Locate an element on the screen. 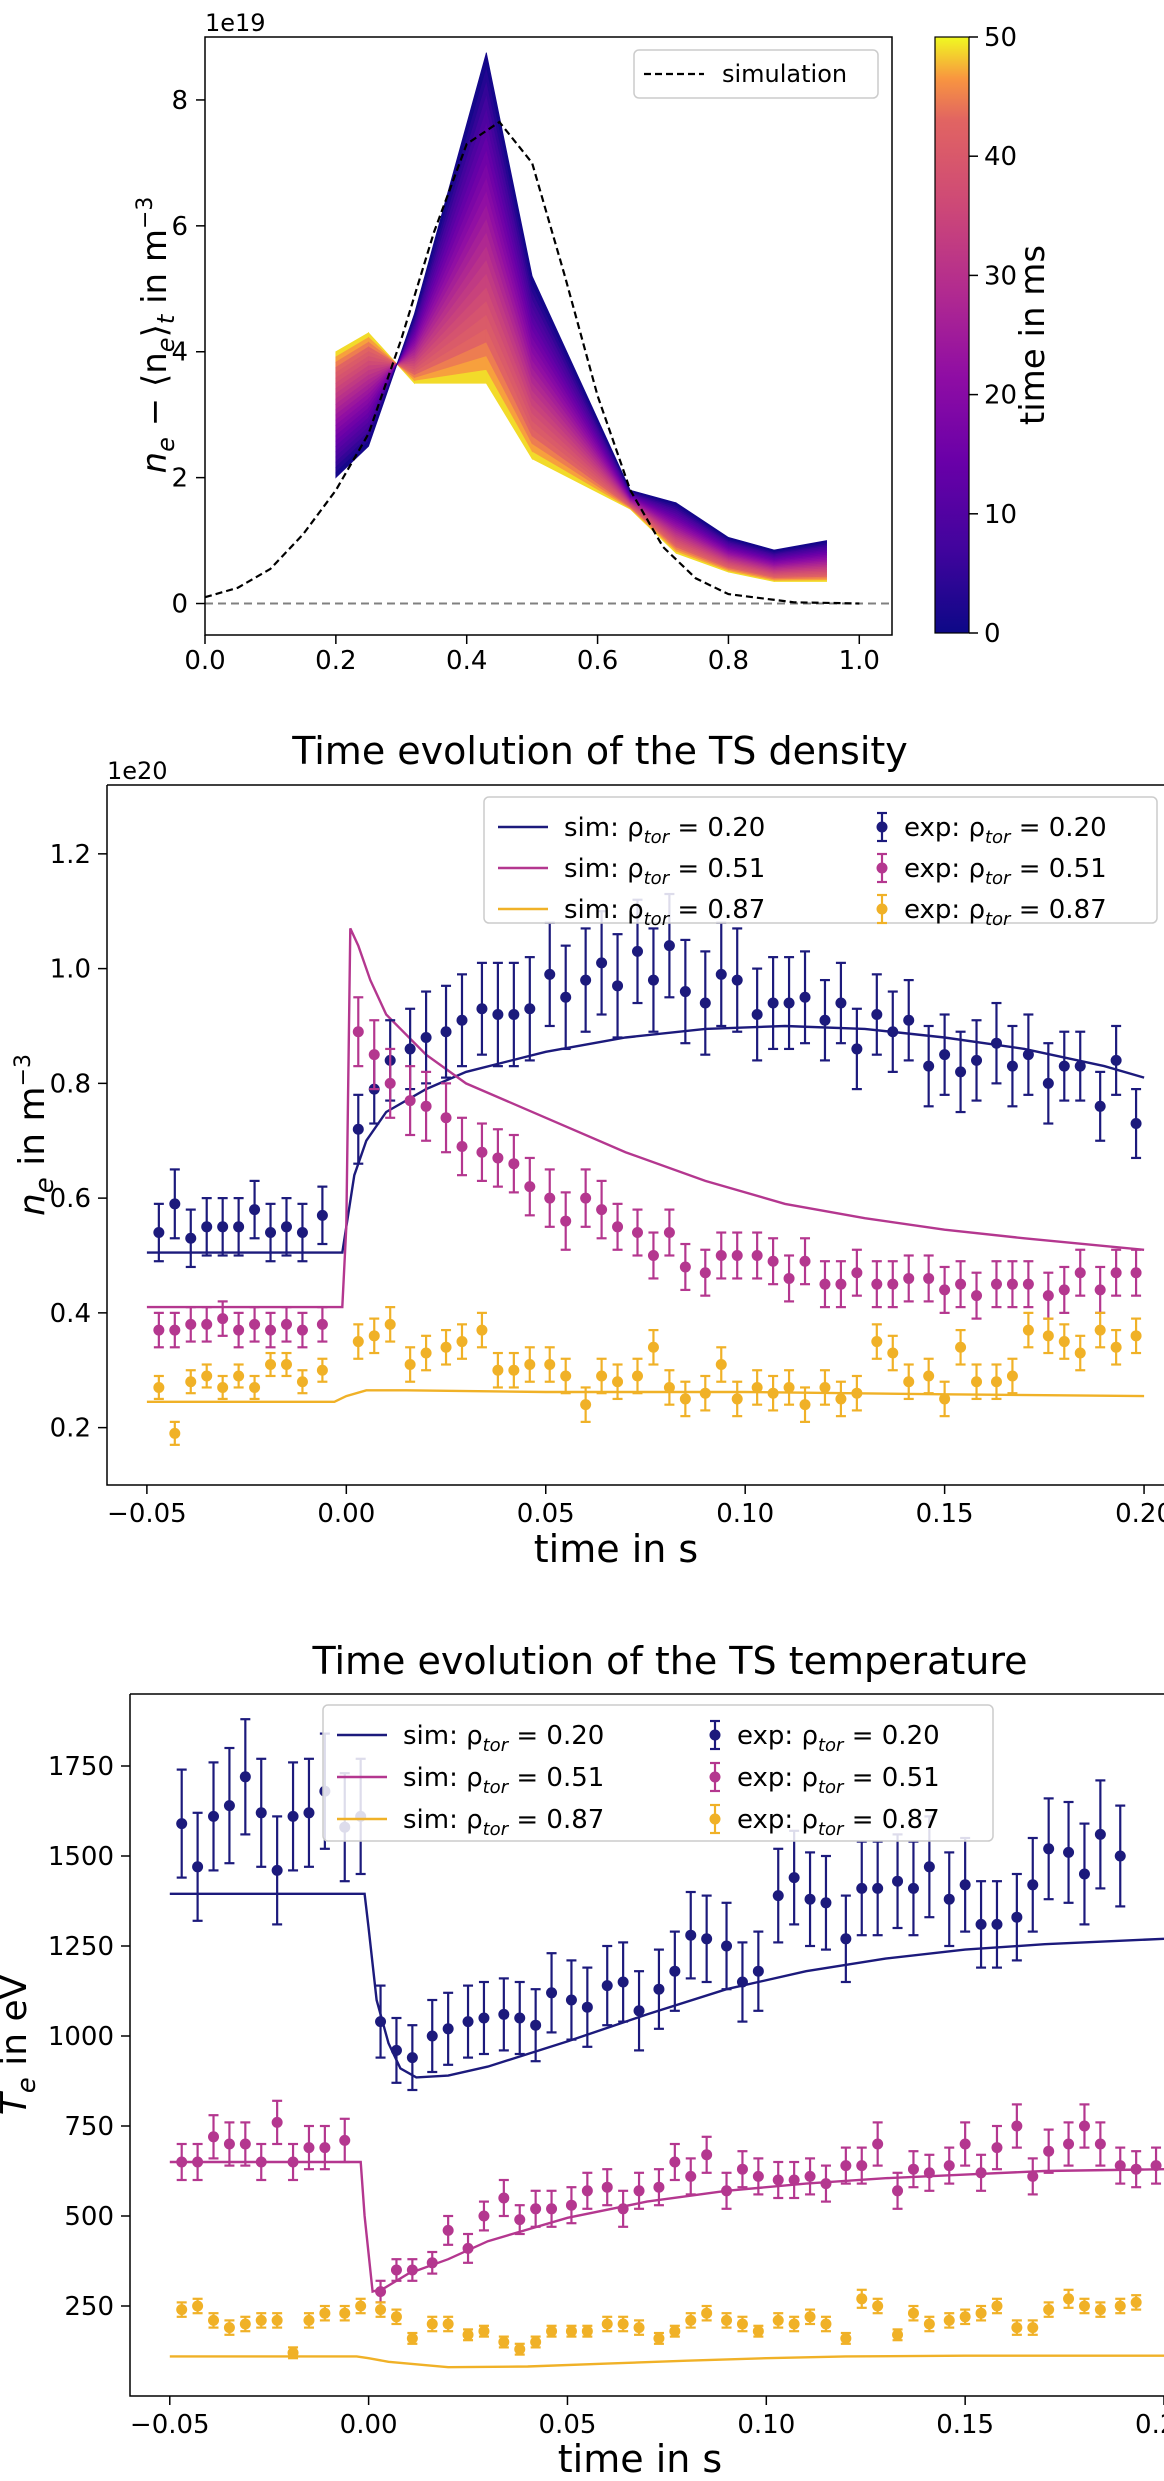 The width and height of the screenshot is (1164, 2481). y-tick-label: 0.2 is located at coordinates (70, 1429).